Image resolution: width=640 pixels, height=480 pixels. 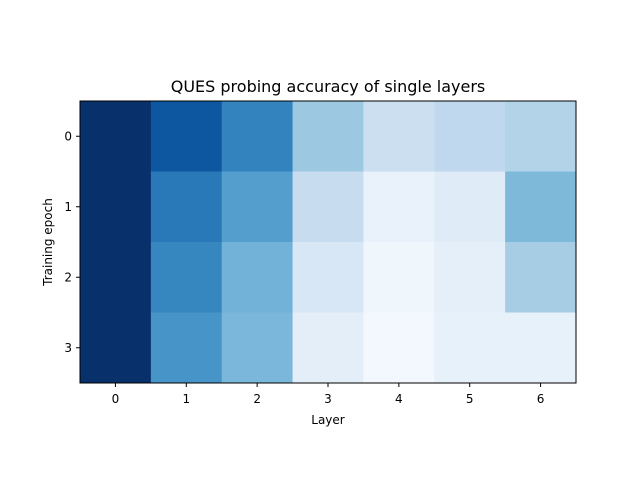 What do you see at coordinates (257, 277) in the screenshot?
I see `heatmap-cell-r2-c2` at bounding box center [257, 277].